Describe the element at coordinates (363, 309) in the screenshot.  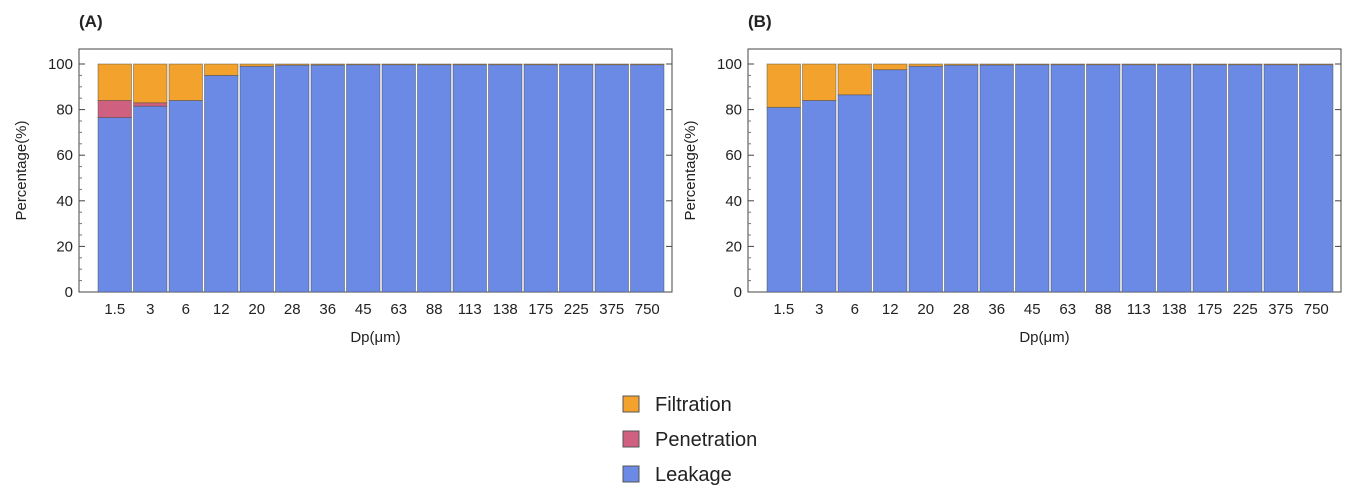
I see `x-tick-label: 45` at that location.